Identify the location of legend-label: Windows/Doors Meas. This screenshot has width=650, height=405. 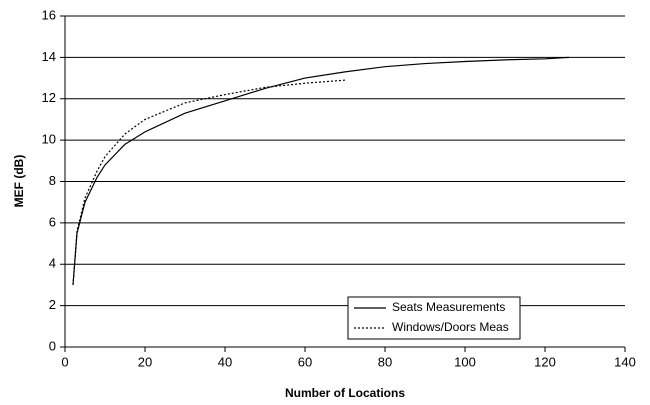
(450, 327).